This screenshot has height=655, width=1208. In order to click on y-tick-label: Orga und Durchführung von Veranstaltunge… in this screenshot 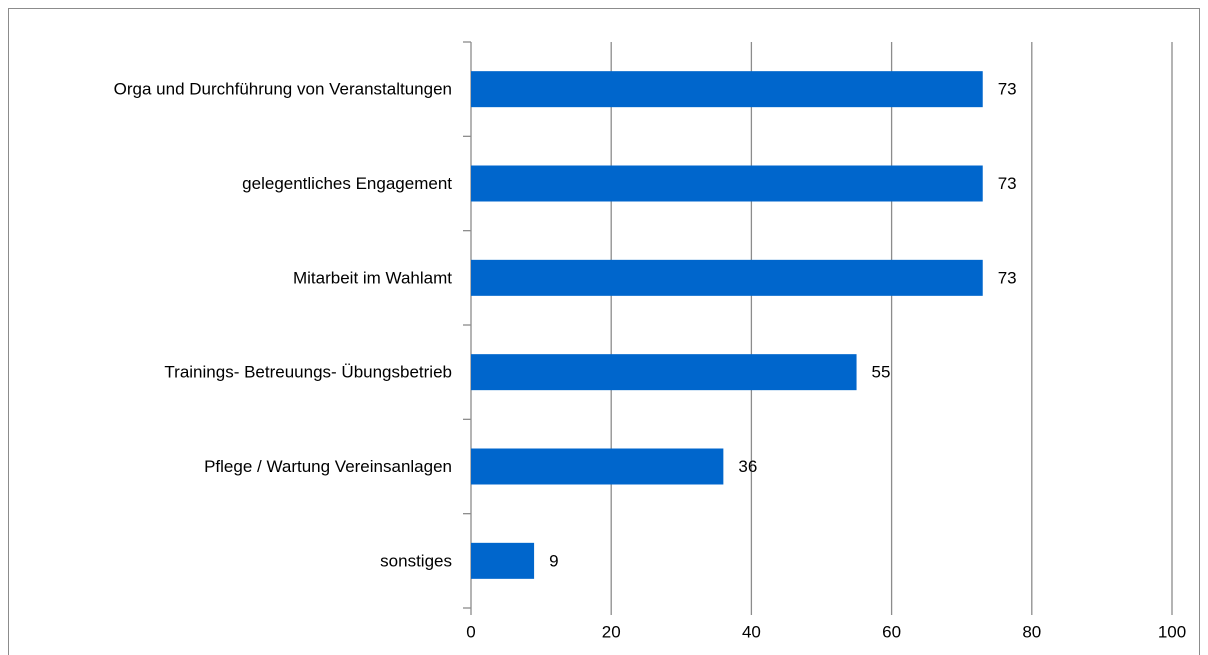, I will do `click(283, 89)`.